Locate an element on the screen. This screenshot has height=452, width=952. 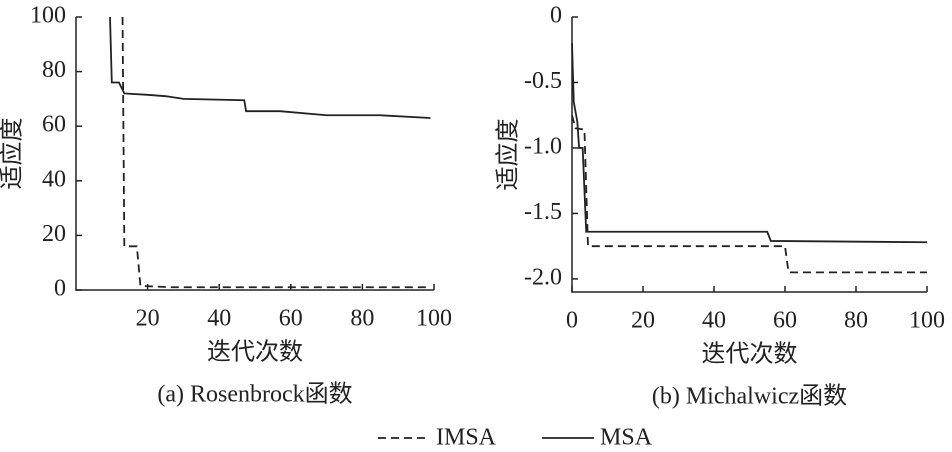
y-tick-label: 40 is located at coordinates (54, 179).